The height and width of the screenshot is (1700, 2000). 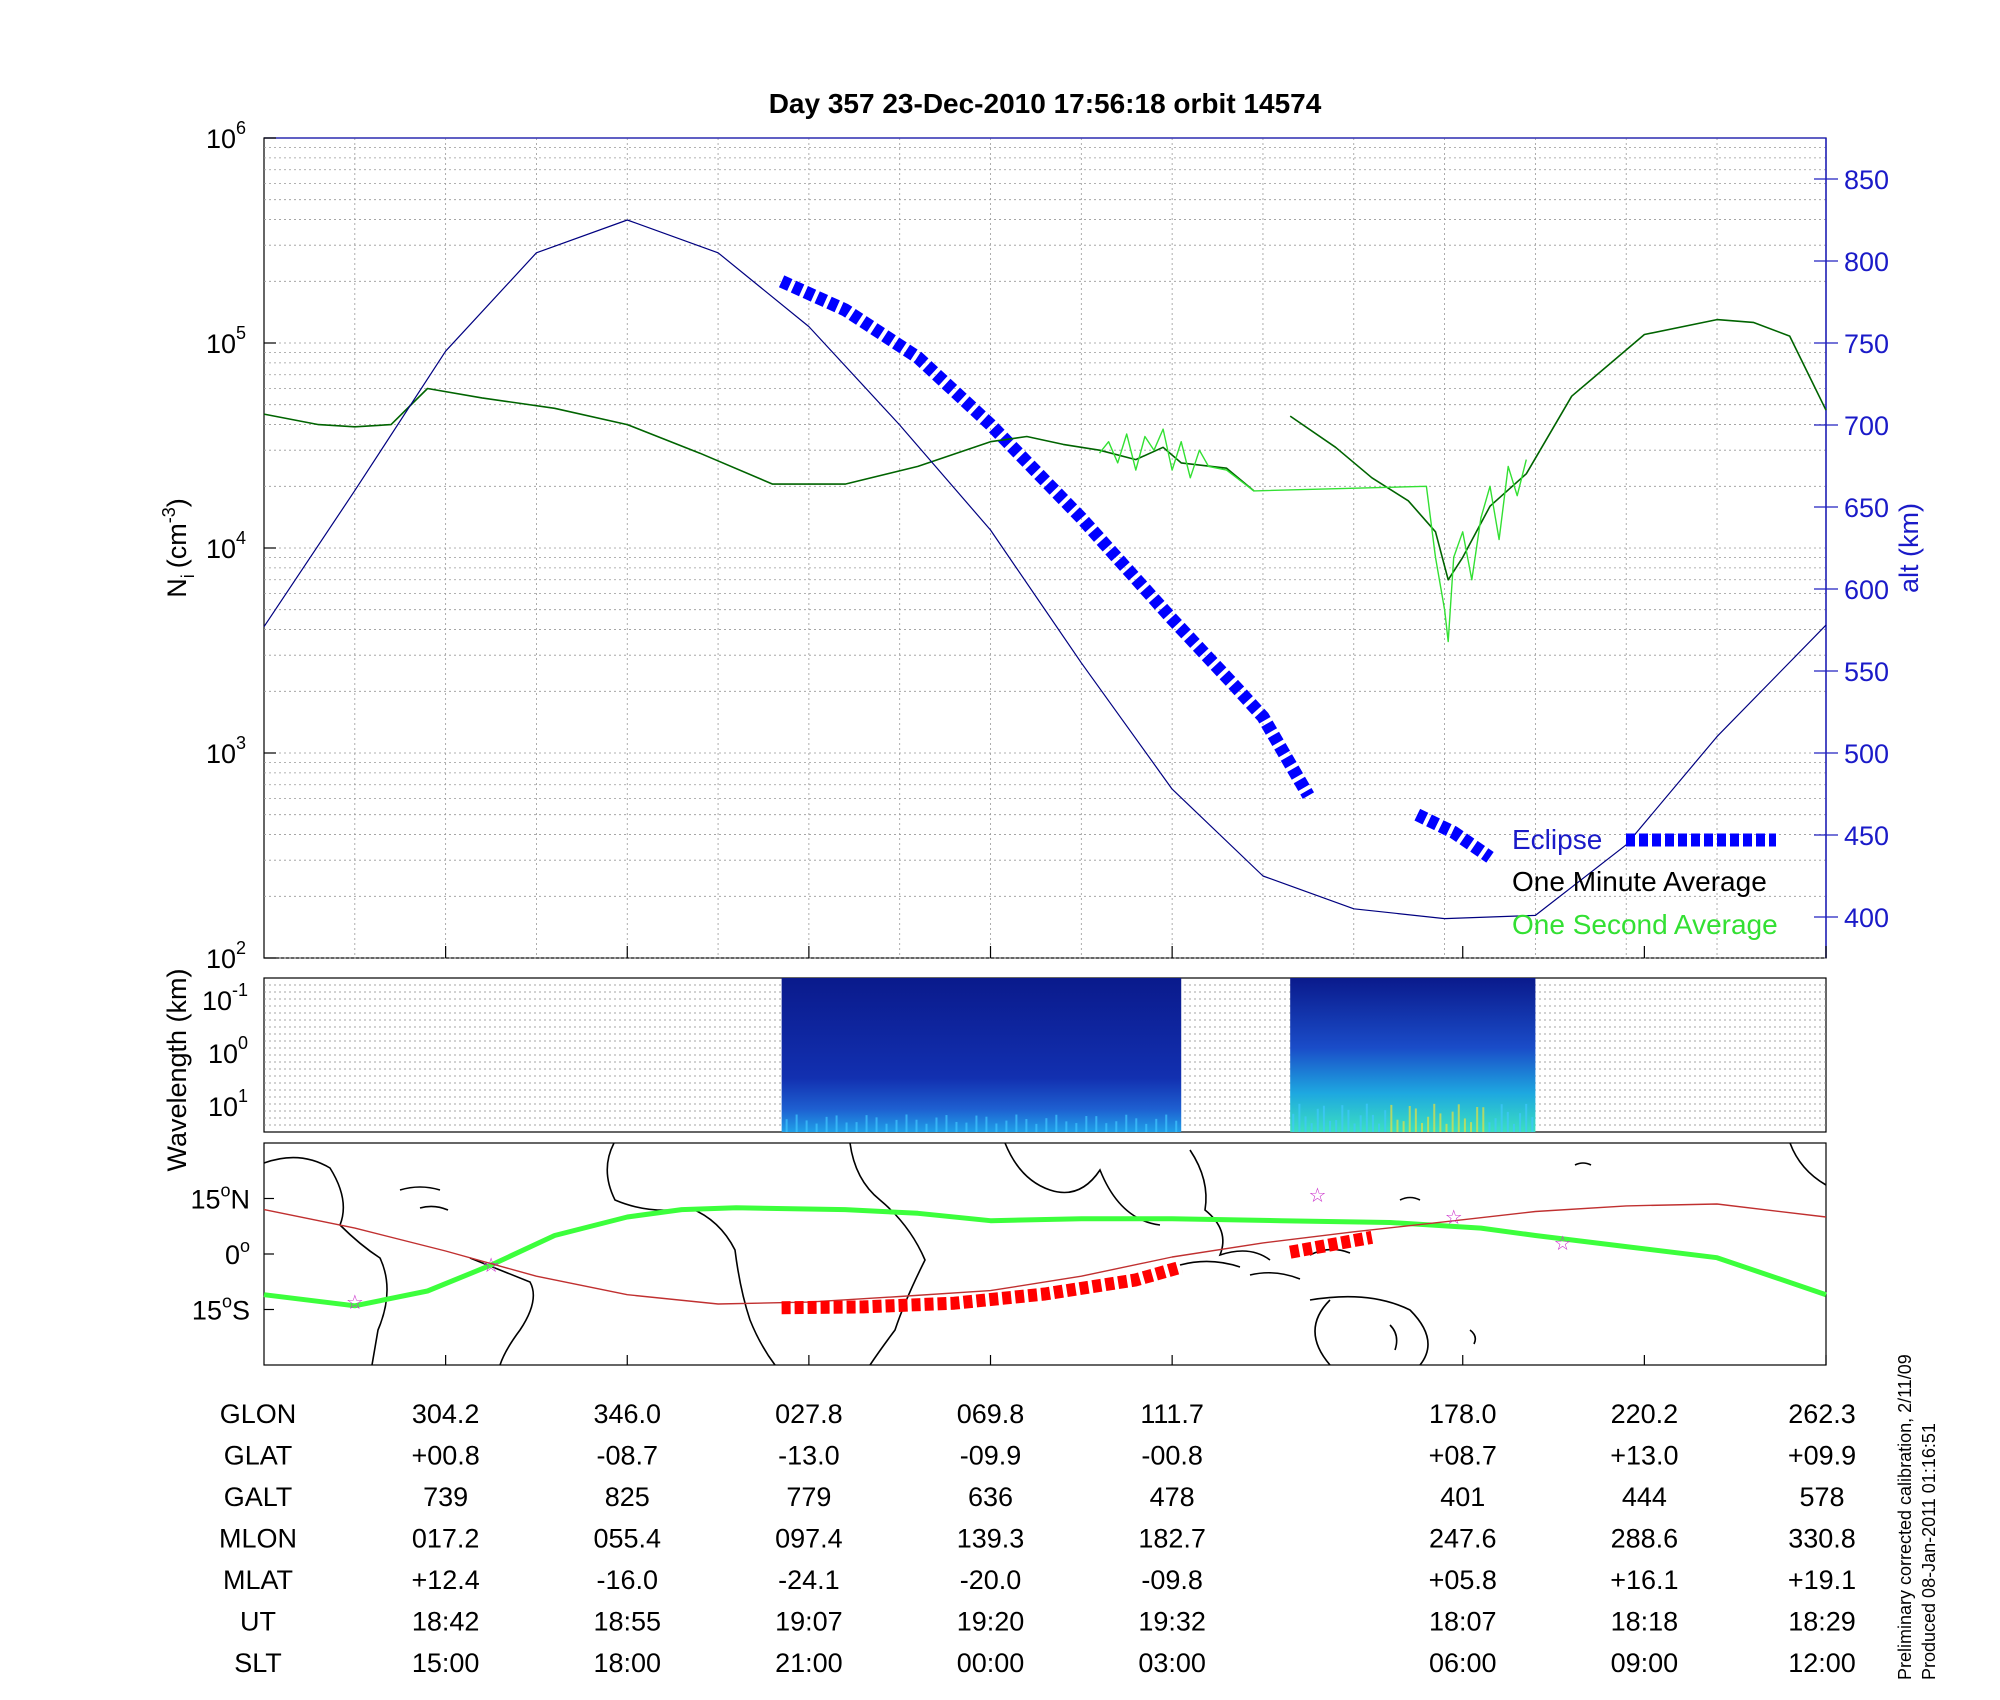 What do you see at coordinates (1645, 1539) in the screenshot?
I see `table-cell: 288.6` at bounding box center [1645, 1539].